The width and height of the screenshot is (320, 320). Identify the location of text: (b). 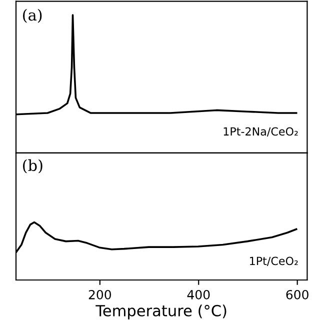
(32, 166).